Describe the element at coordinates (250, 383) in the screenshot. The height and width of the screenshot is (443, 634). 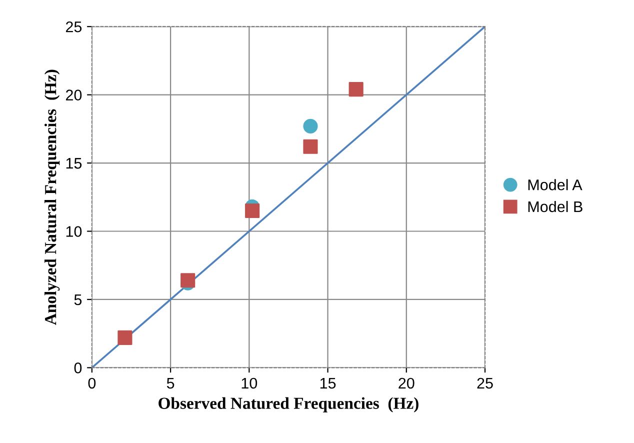
I see `x-tick-label: 10` at that location.